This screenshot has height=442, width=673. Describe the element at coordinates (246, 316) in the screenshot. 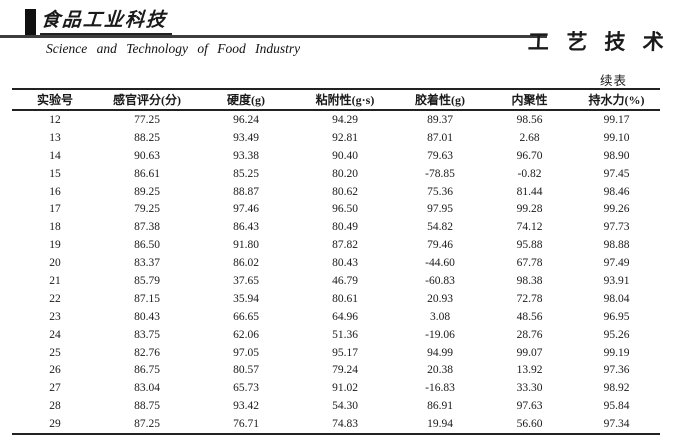

I see `table-cell: 66.65` at that location.